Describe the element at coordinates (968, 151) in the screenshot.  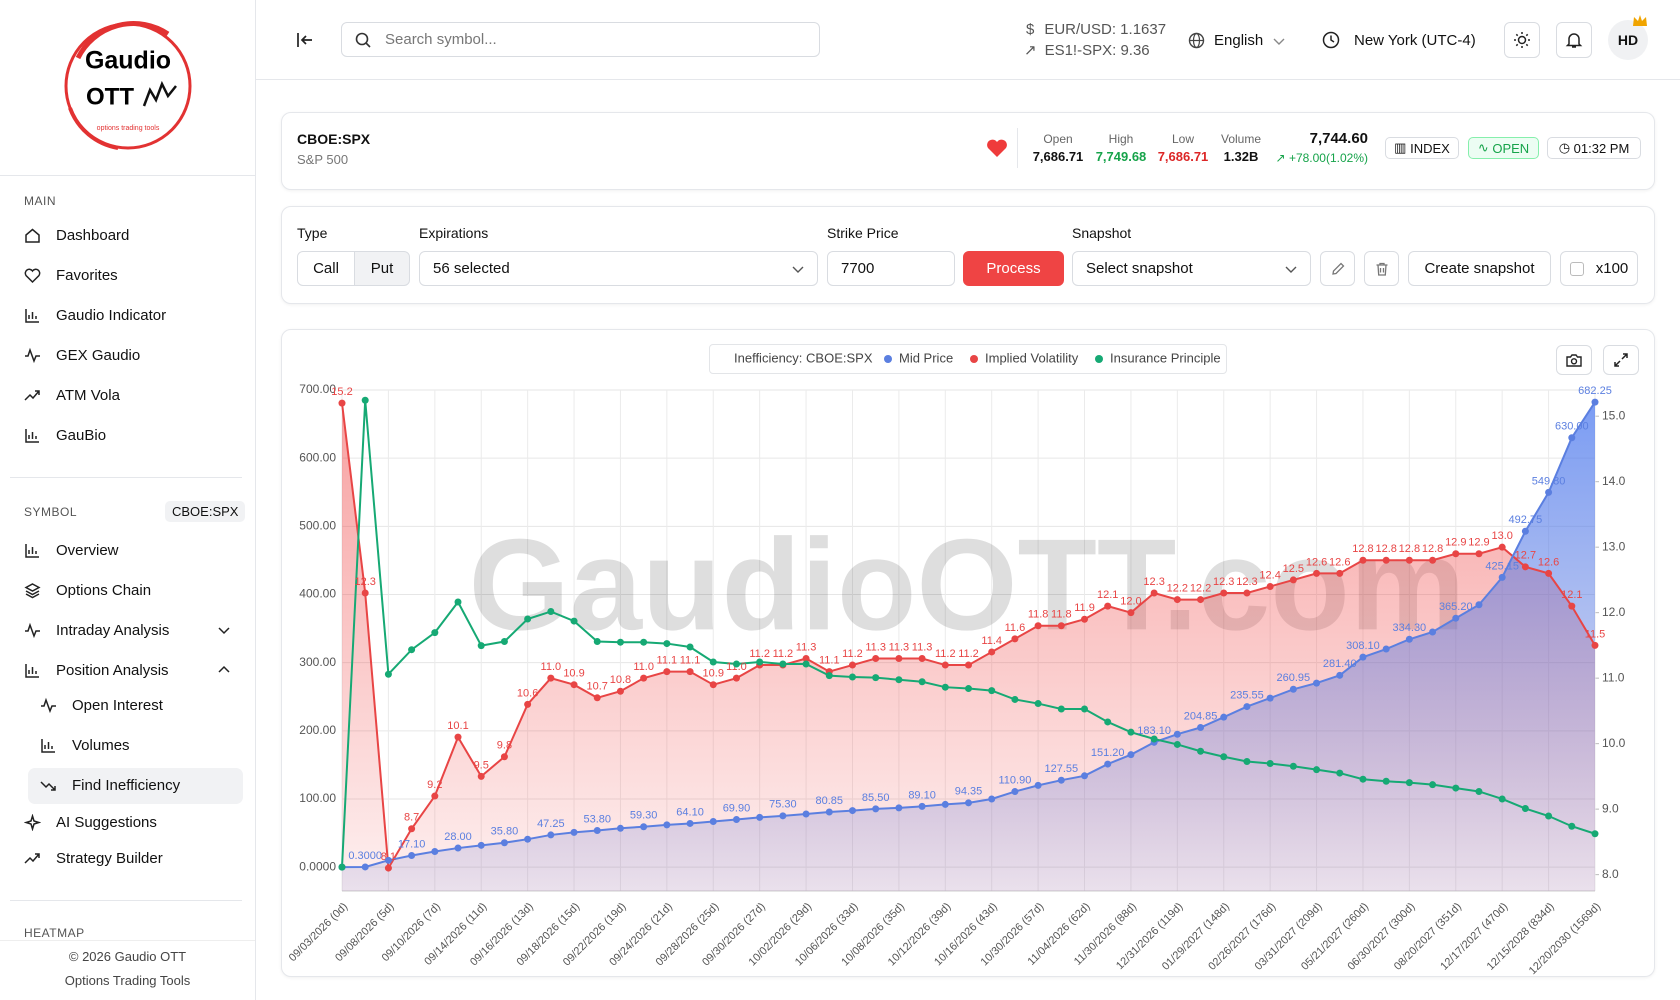
I see `ticker-card` at that location.